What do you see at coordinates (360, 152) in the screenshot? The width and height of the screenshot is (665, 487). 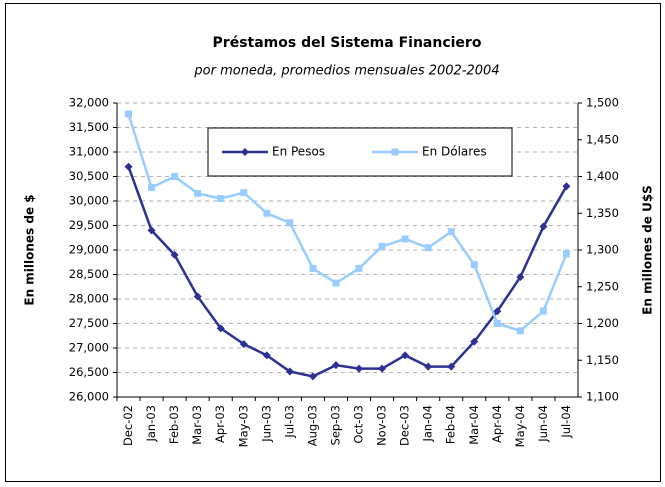 I see `legend: En Pesos En Dólares` at bounding box center [360, 152].